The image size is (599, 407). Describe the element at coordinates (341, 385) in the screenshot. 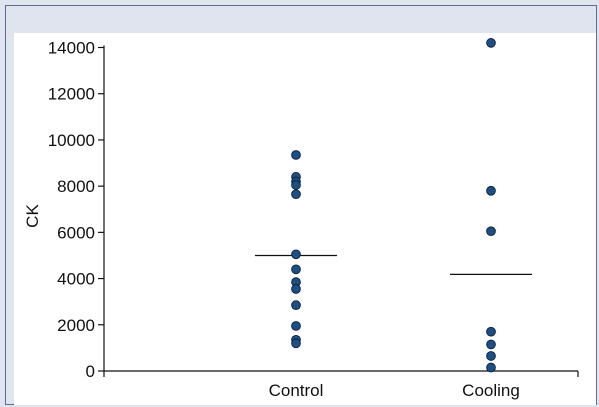

I see `x-axis: Control Cooling` at that location.